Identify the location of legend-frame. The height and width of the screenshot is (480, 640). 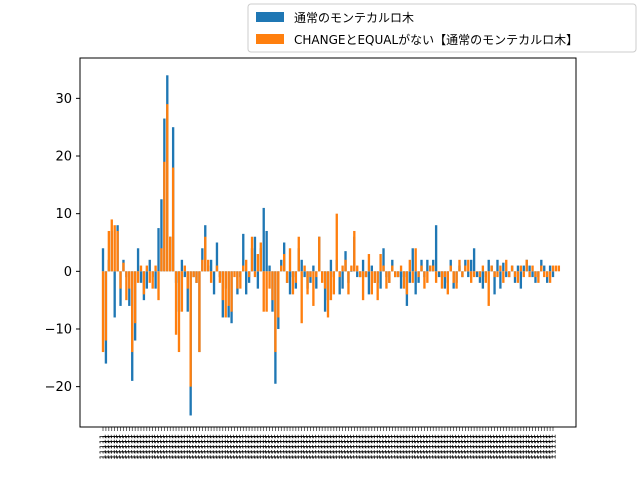
(442, 28).